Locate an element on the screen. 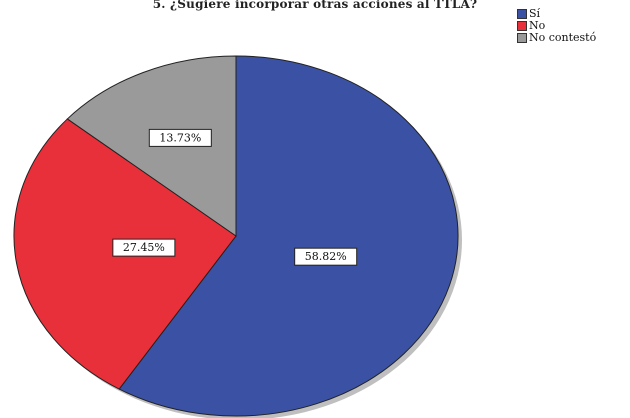  slice-label-text: 58.82% is located at coordinates (326, 256).